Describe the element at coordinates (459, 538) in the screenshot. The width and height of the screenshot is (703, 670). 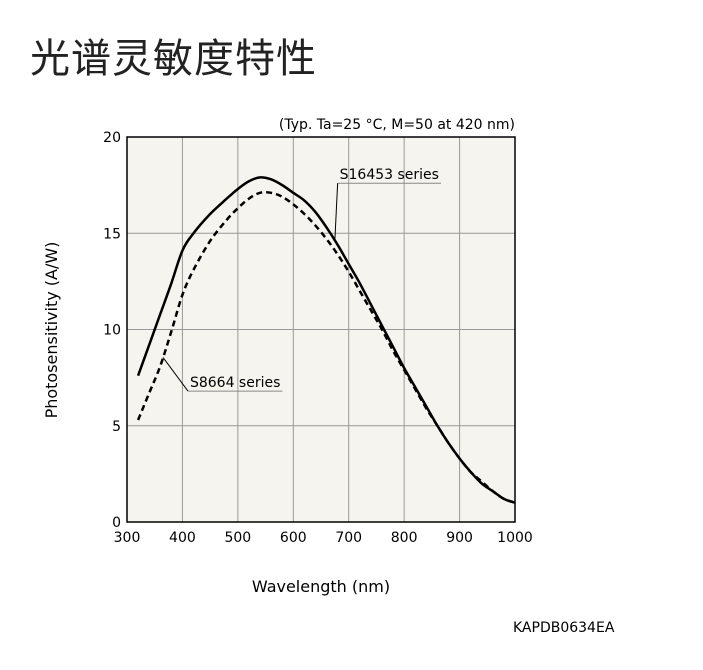
I see `x-tick-label: 900` at that location.